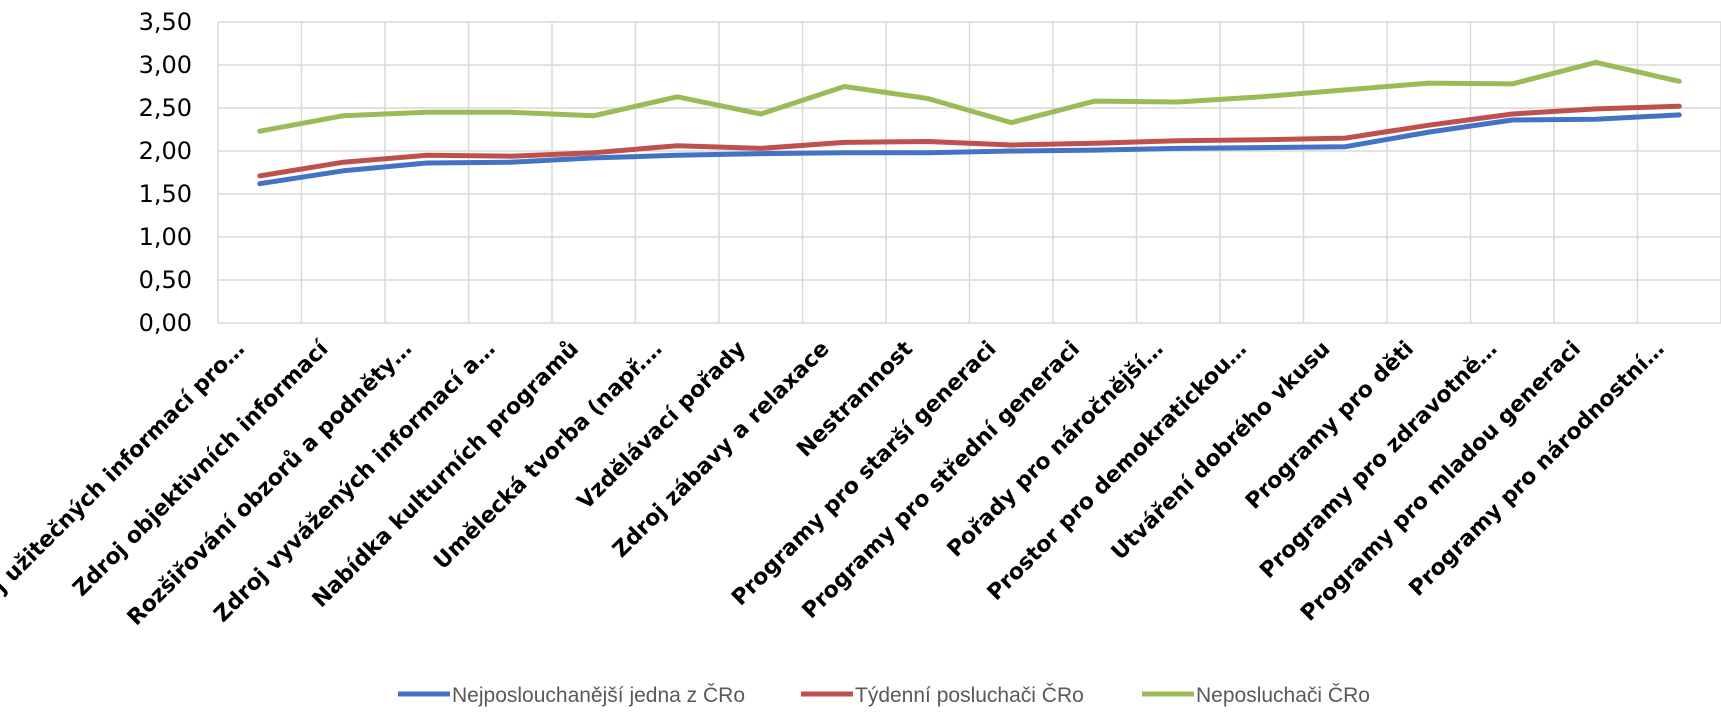  I want to click on y-axis-tick-labels: 0,00 0,50 1,00 1,50 2,00 2,50 3,00 3,50, so click(165, 172).